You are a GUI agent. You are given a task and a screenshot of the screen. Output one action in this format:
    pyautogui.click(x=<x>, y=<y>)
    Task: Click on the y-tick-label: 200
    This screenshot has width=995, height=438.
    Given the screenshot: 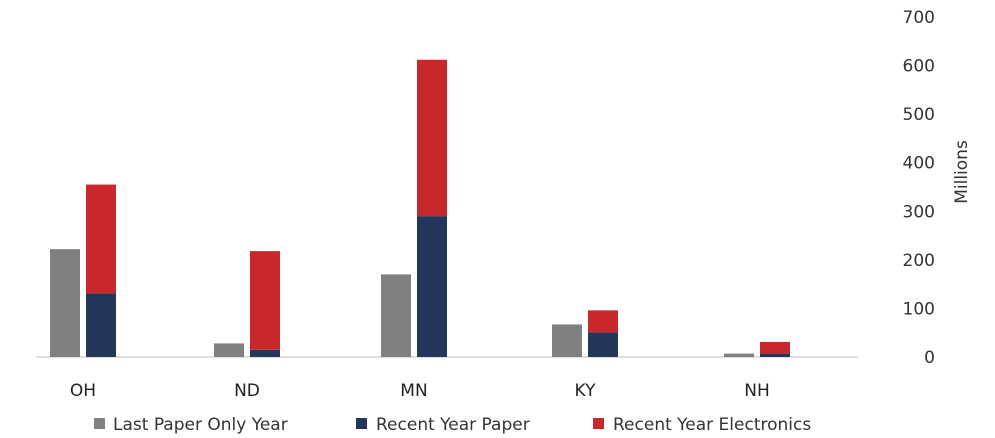 What is the action you would take?
    pyautogui.click(x=919, y=261)
    